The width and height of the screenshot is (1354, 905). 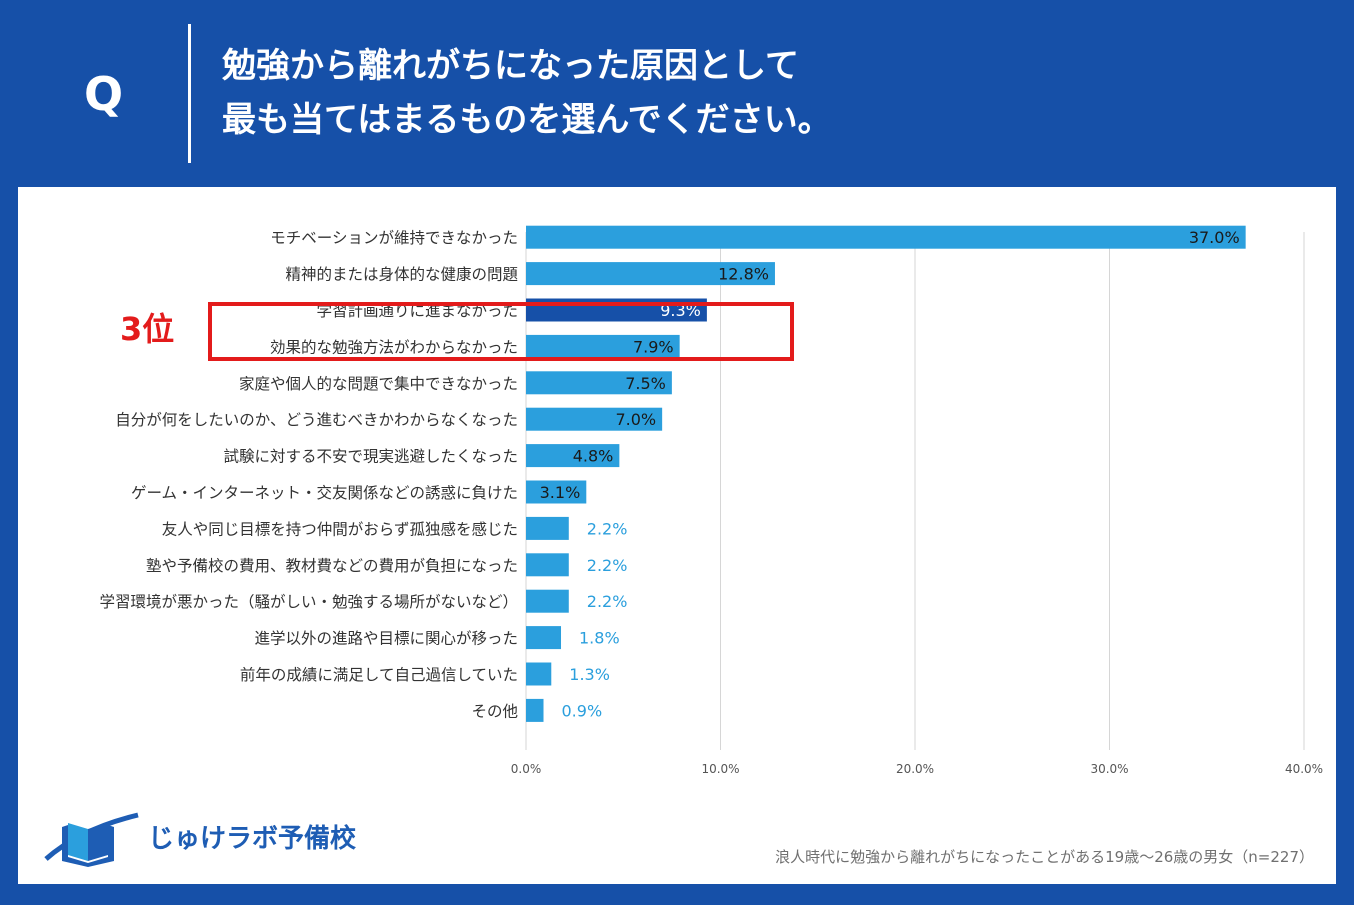 What do you see at coordinates (589, 674) in the screenshot?
I see `data-label: 1.3%` at bounding box center [589, 674].